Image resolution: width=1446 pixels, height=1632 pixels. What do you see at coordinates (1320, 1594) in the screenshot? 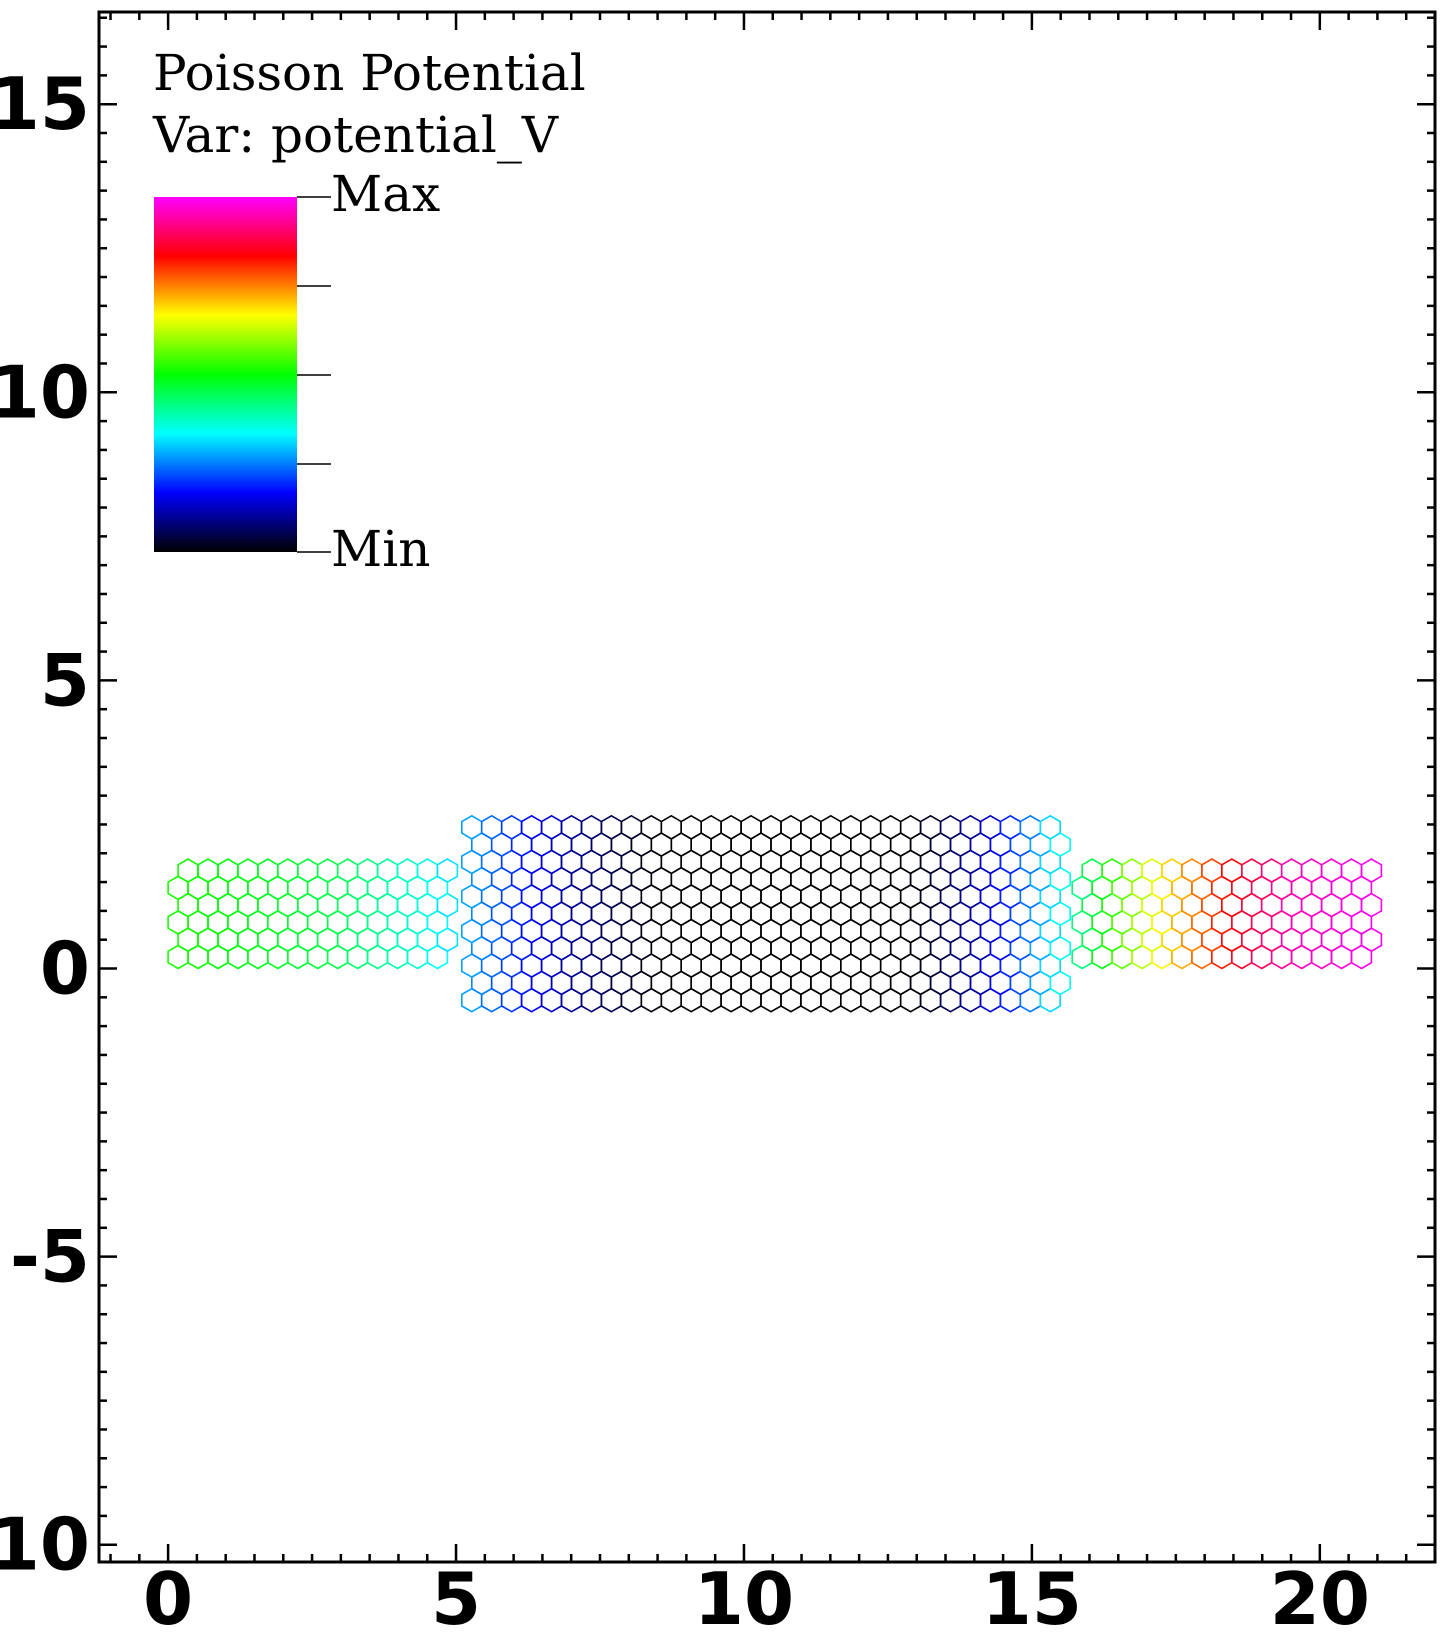
I see `x-tick-label: 20` at bounding box center [1320, 1594].